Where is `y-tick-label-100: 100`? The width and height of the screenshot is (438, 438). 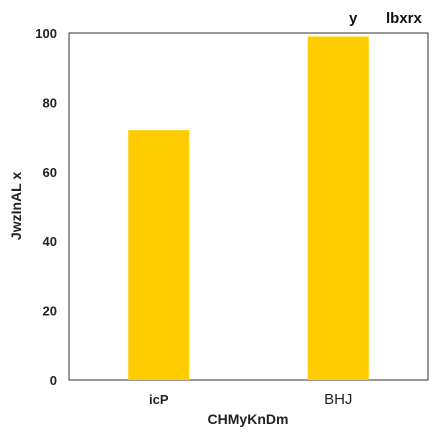
y-tick-label-100: 100 is located at coordinates (46, 33).